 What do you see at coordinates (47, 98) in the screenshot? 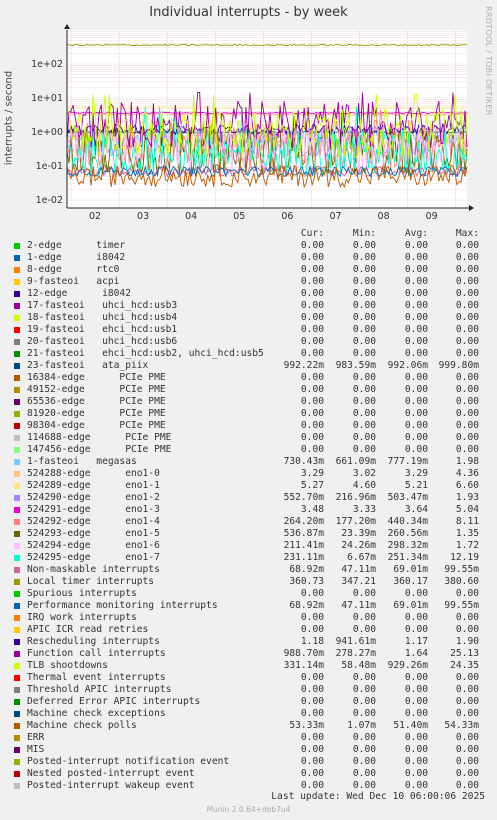
I see `y-tick-label: 1e+01` at bounding box center [47, 98].